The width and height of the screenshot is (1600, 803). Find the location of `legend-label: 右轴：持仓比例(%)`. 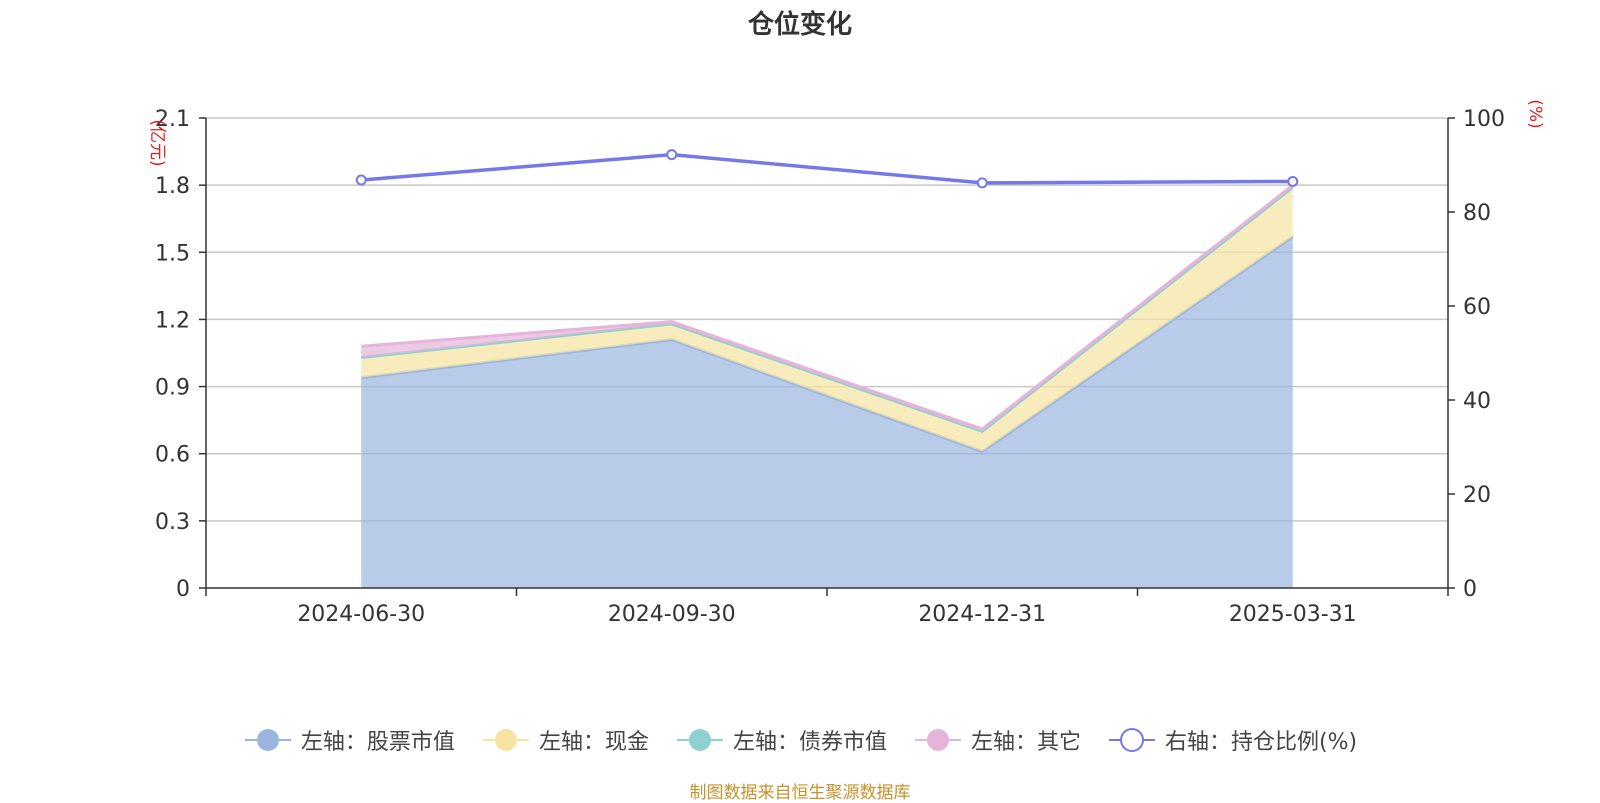

legend-label: 右轴：持仓比例(%) is located at coordinates (1261, 742).